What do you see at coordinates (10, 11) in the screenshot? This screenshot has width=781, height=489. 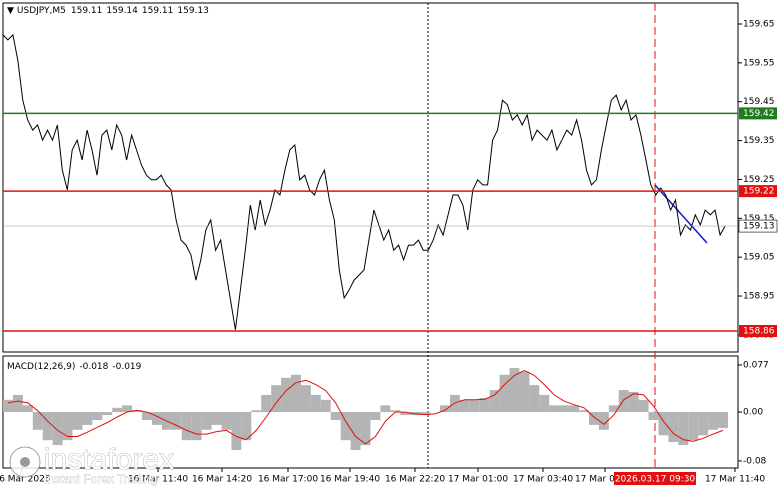 I see `header-arrow: ▼` at bounding box center [10, 11].